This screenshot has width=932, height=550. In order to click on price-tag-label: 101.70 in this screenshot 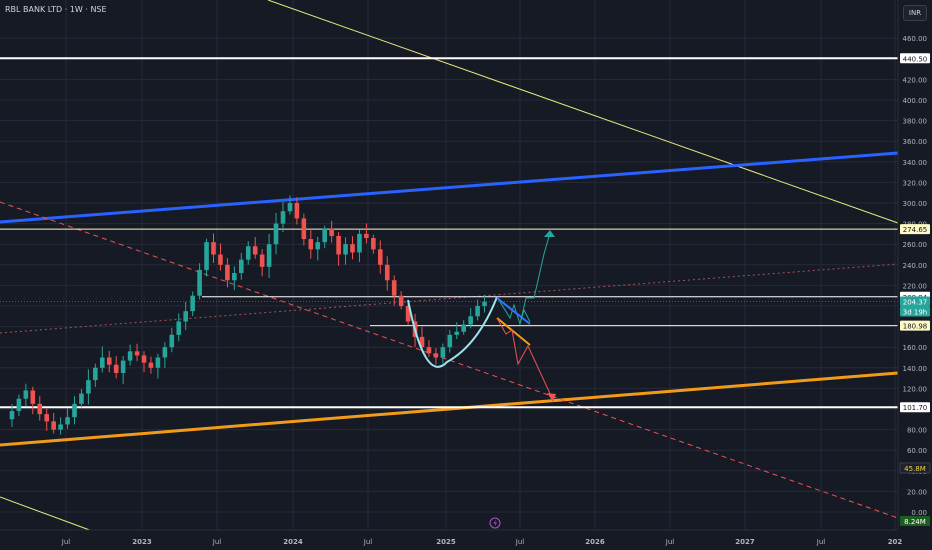, I will do `click(915, 408)`.